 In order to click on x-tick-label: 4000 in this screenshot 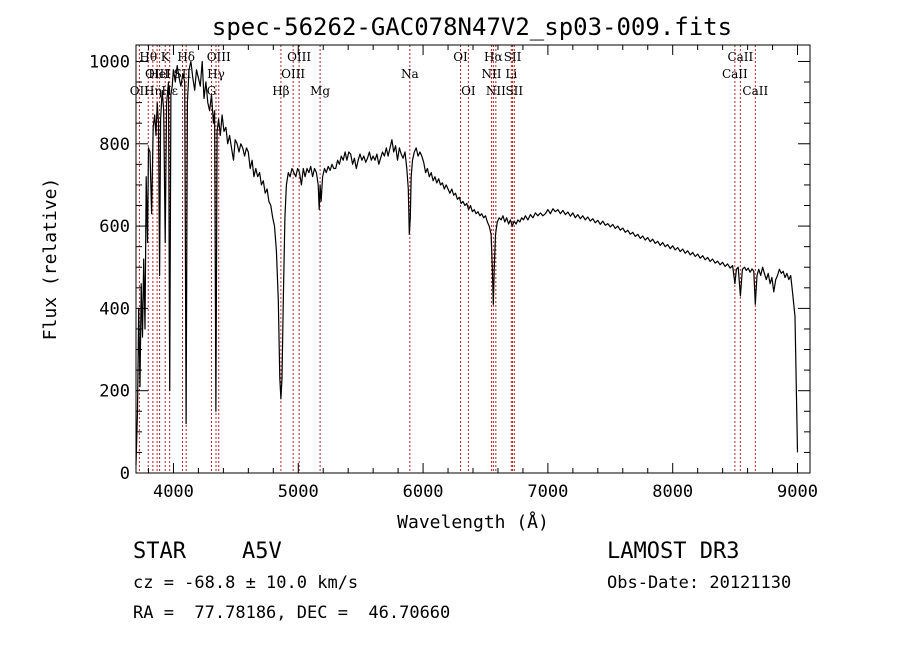, I will do `click(173, 492)`.